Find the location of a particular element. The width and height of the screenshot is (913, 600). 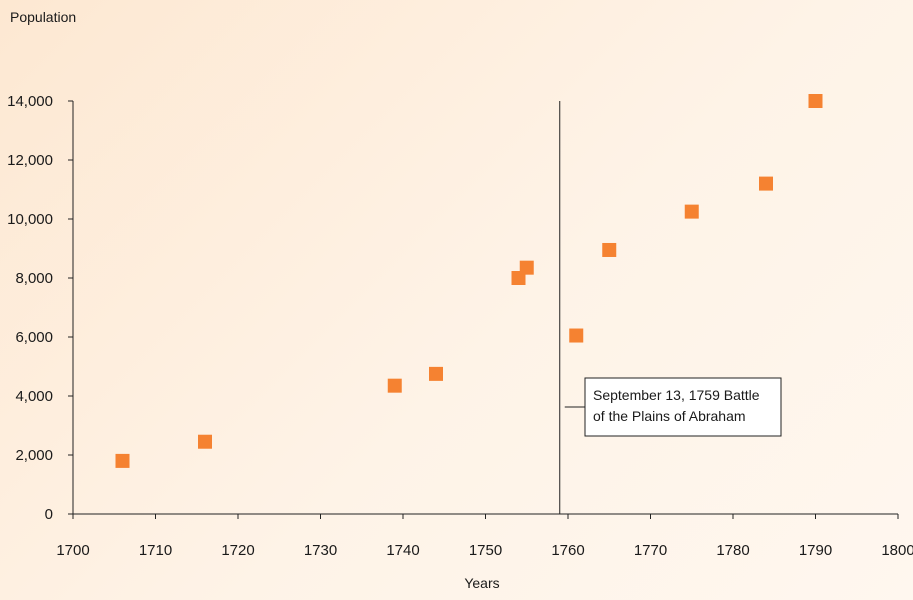

y-tick-label: 4,000 is located at coordinates (34, 396).